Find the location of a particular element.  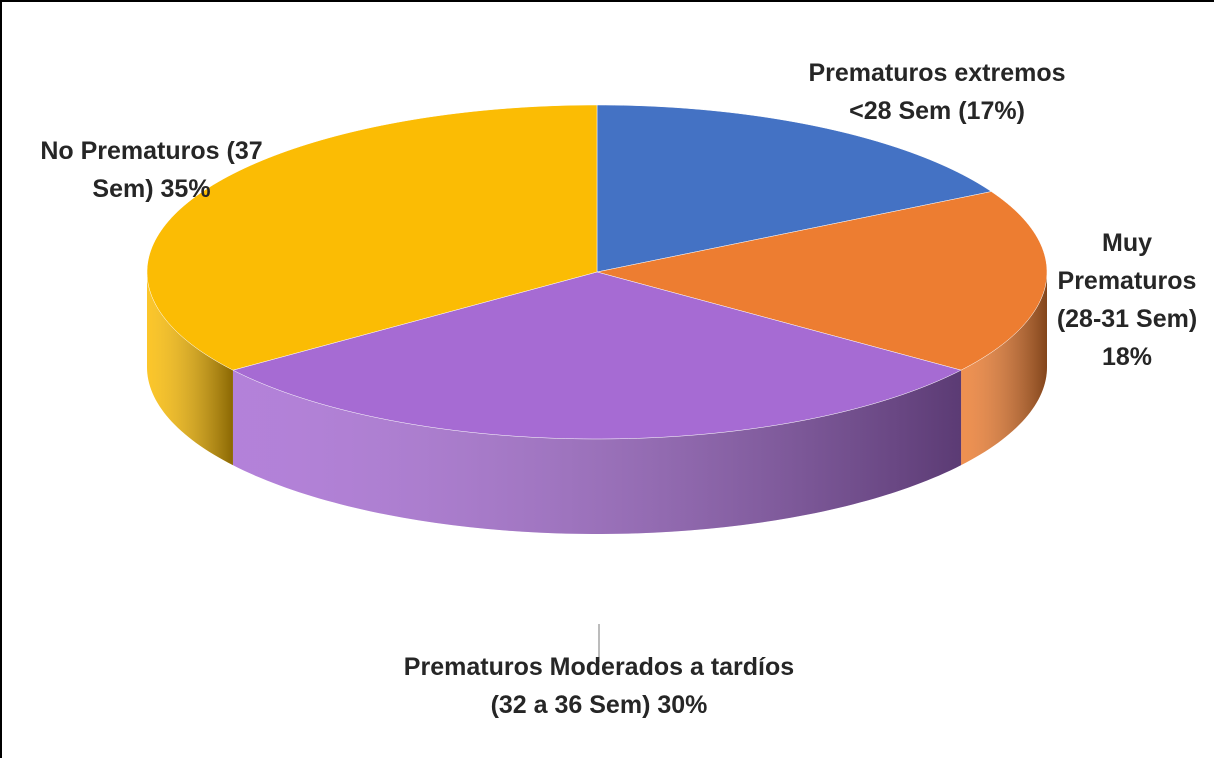

data-label: Muy Prematuros (28-31 Sem) 18% is located at coordinates (1127, 300).